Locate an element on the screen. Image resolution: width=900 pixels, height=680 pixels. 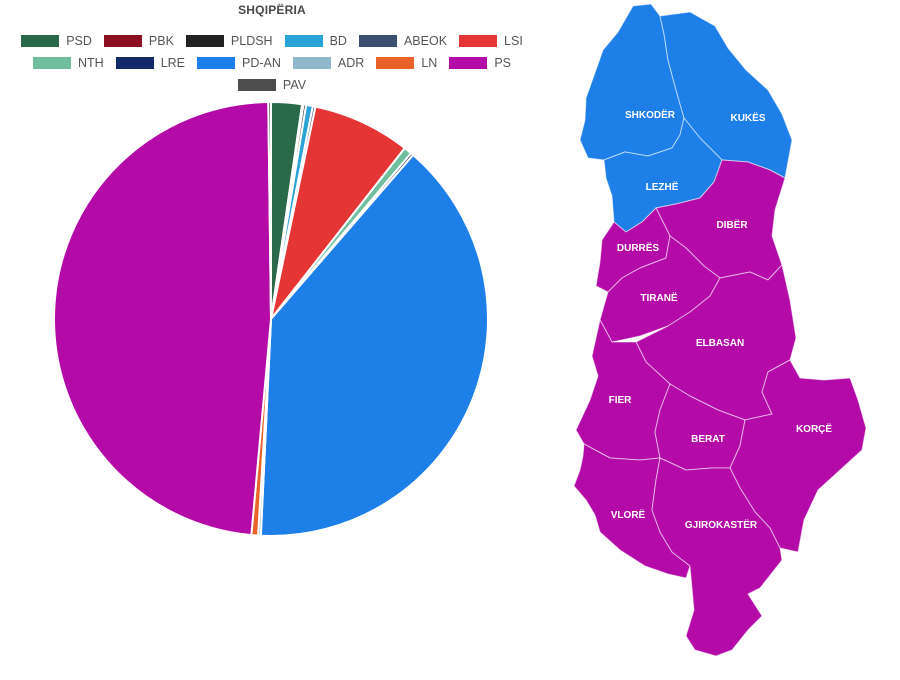
region-tirane is located at coordinates (660, 289).